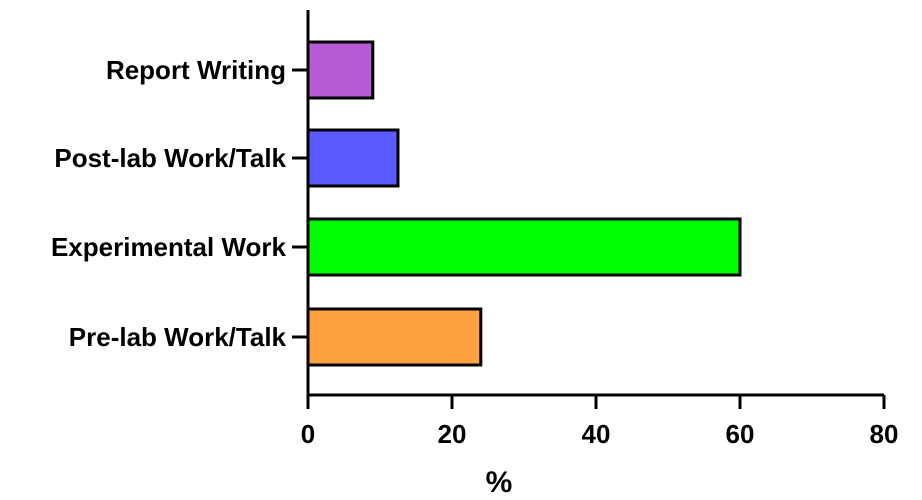  What do you see at coordinates (353, 158) in the screenshot?
I see `bar-post-lab-work-talk` at bounding box center [353, 158].